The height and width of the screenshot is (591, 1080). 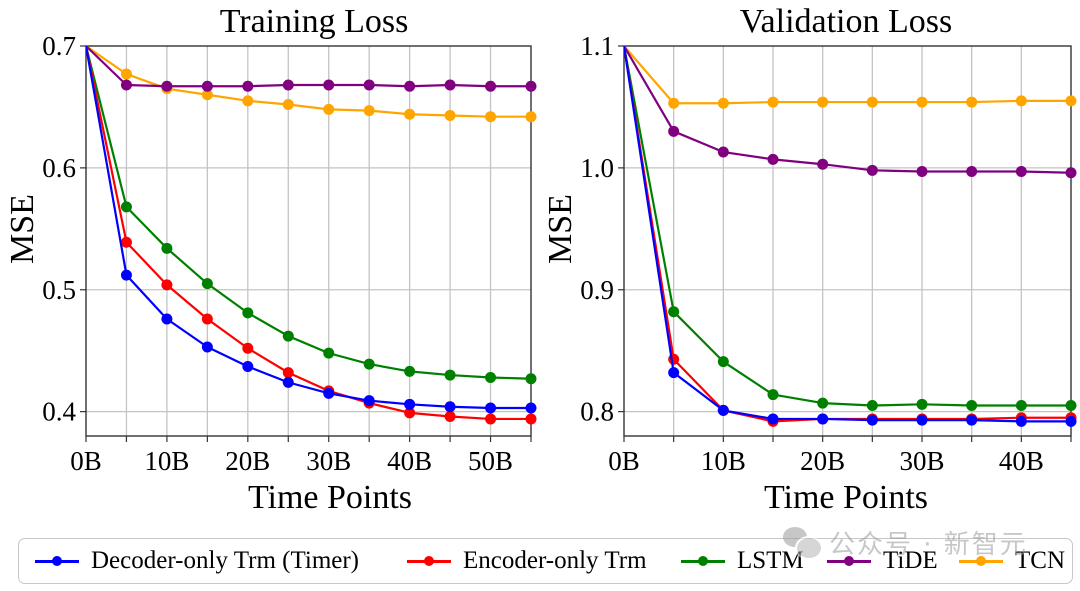 What do you see at coordinates (59, 412) in the screenshot?
I see `y-tick-label: 0.4` at bounding box center [59, 412].